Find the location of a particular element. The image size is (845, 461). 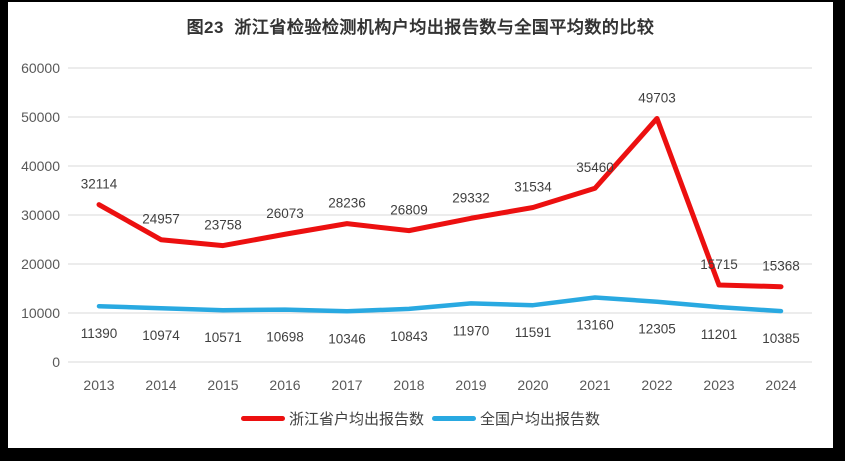

legend-item-national: 全国户均出报告数 is located at coordinates (516, 418).